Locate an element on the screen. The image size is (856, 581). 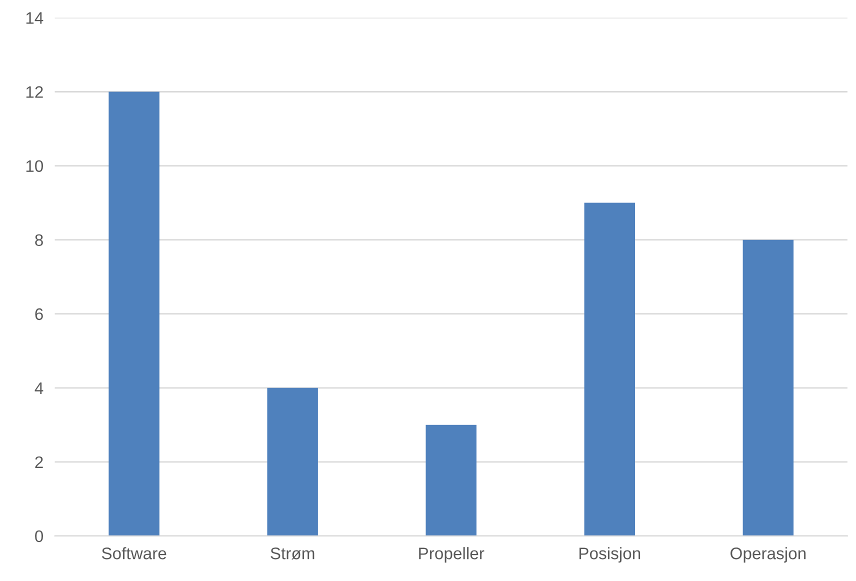
y-tick-label: 6 is located at coordinates (39, 314).